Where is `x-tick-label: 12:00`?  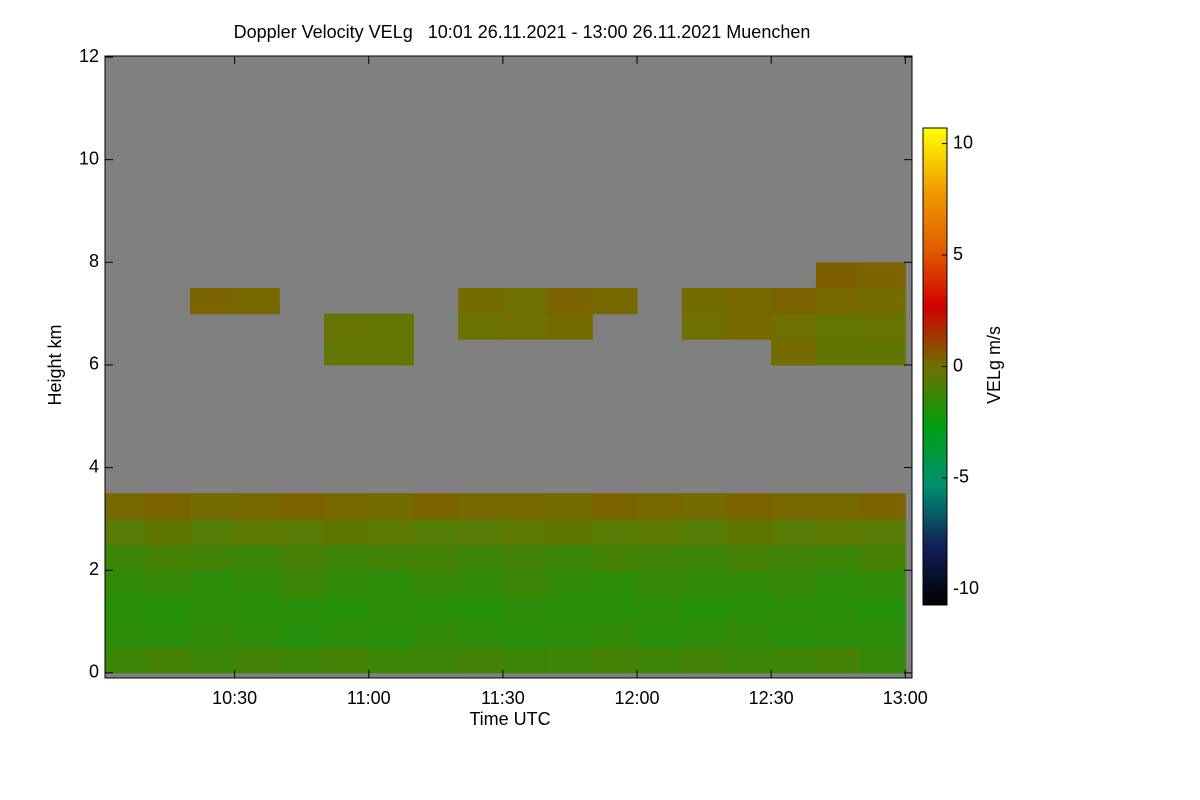
x-tick-label: 12:00 is located at coordinates (637, 698).